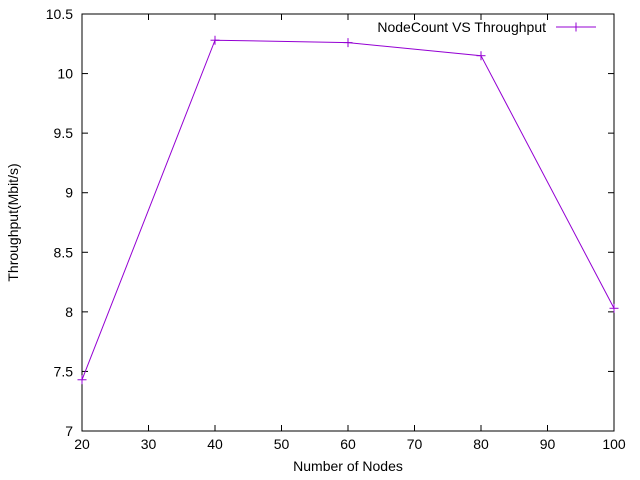  What do you see at coordinates (481, 444) in the screenshot?
I see `x-tick-label: 80` at bounding box center [481, 444].